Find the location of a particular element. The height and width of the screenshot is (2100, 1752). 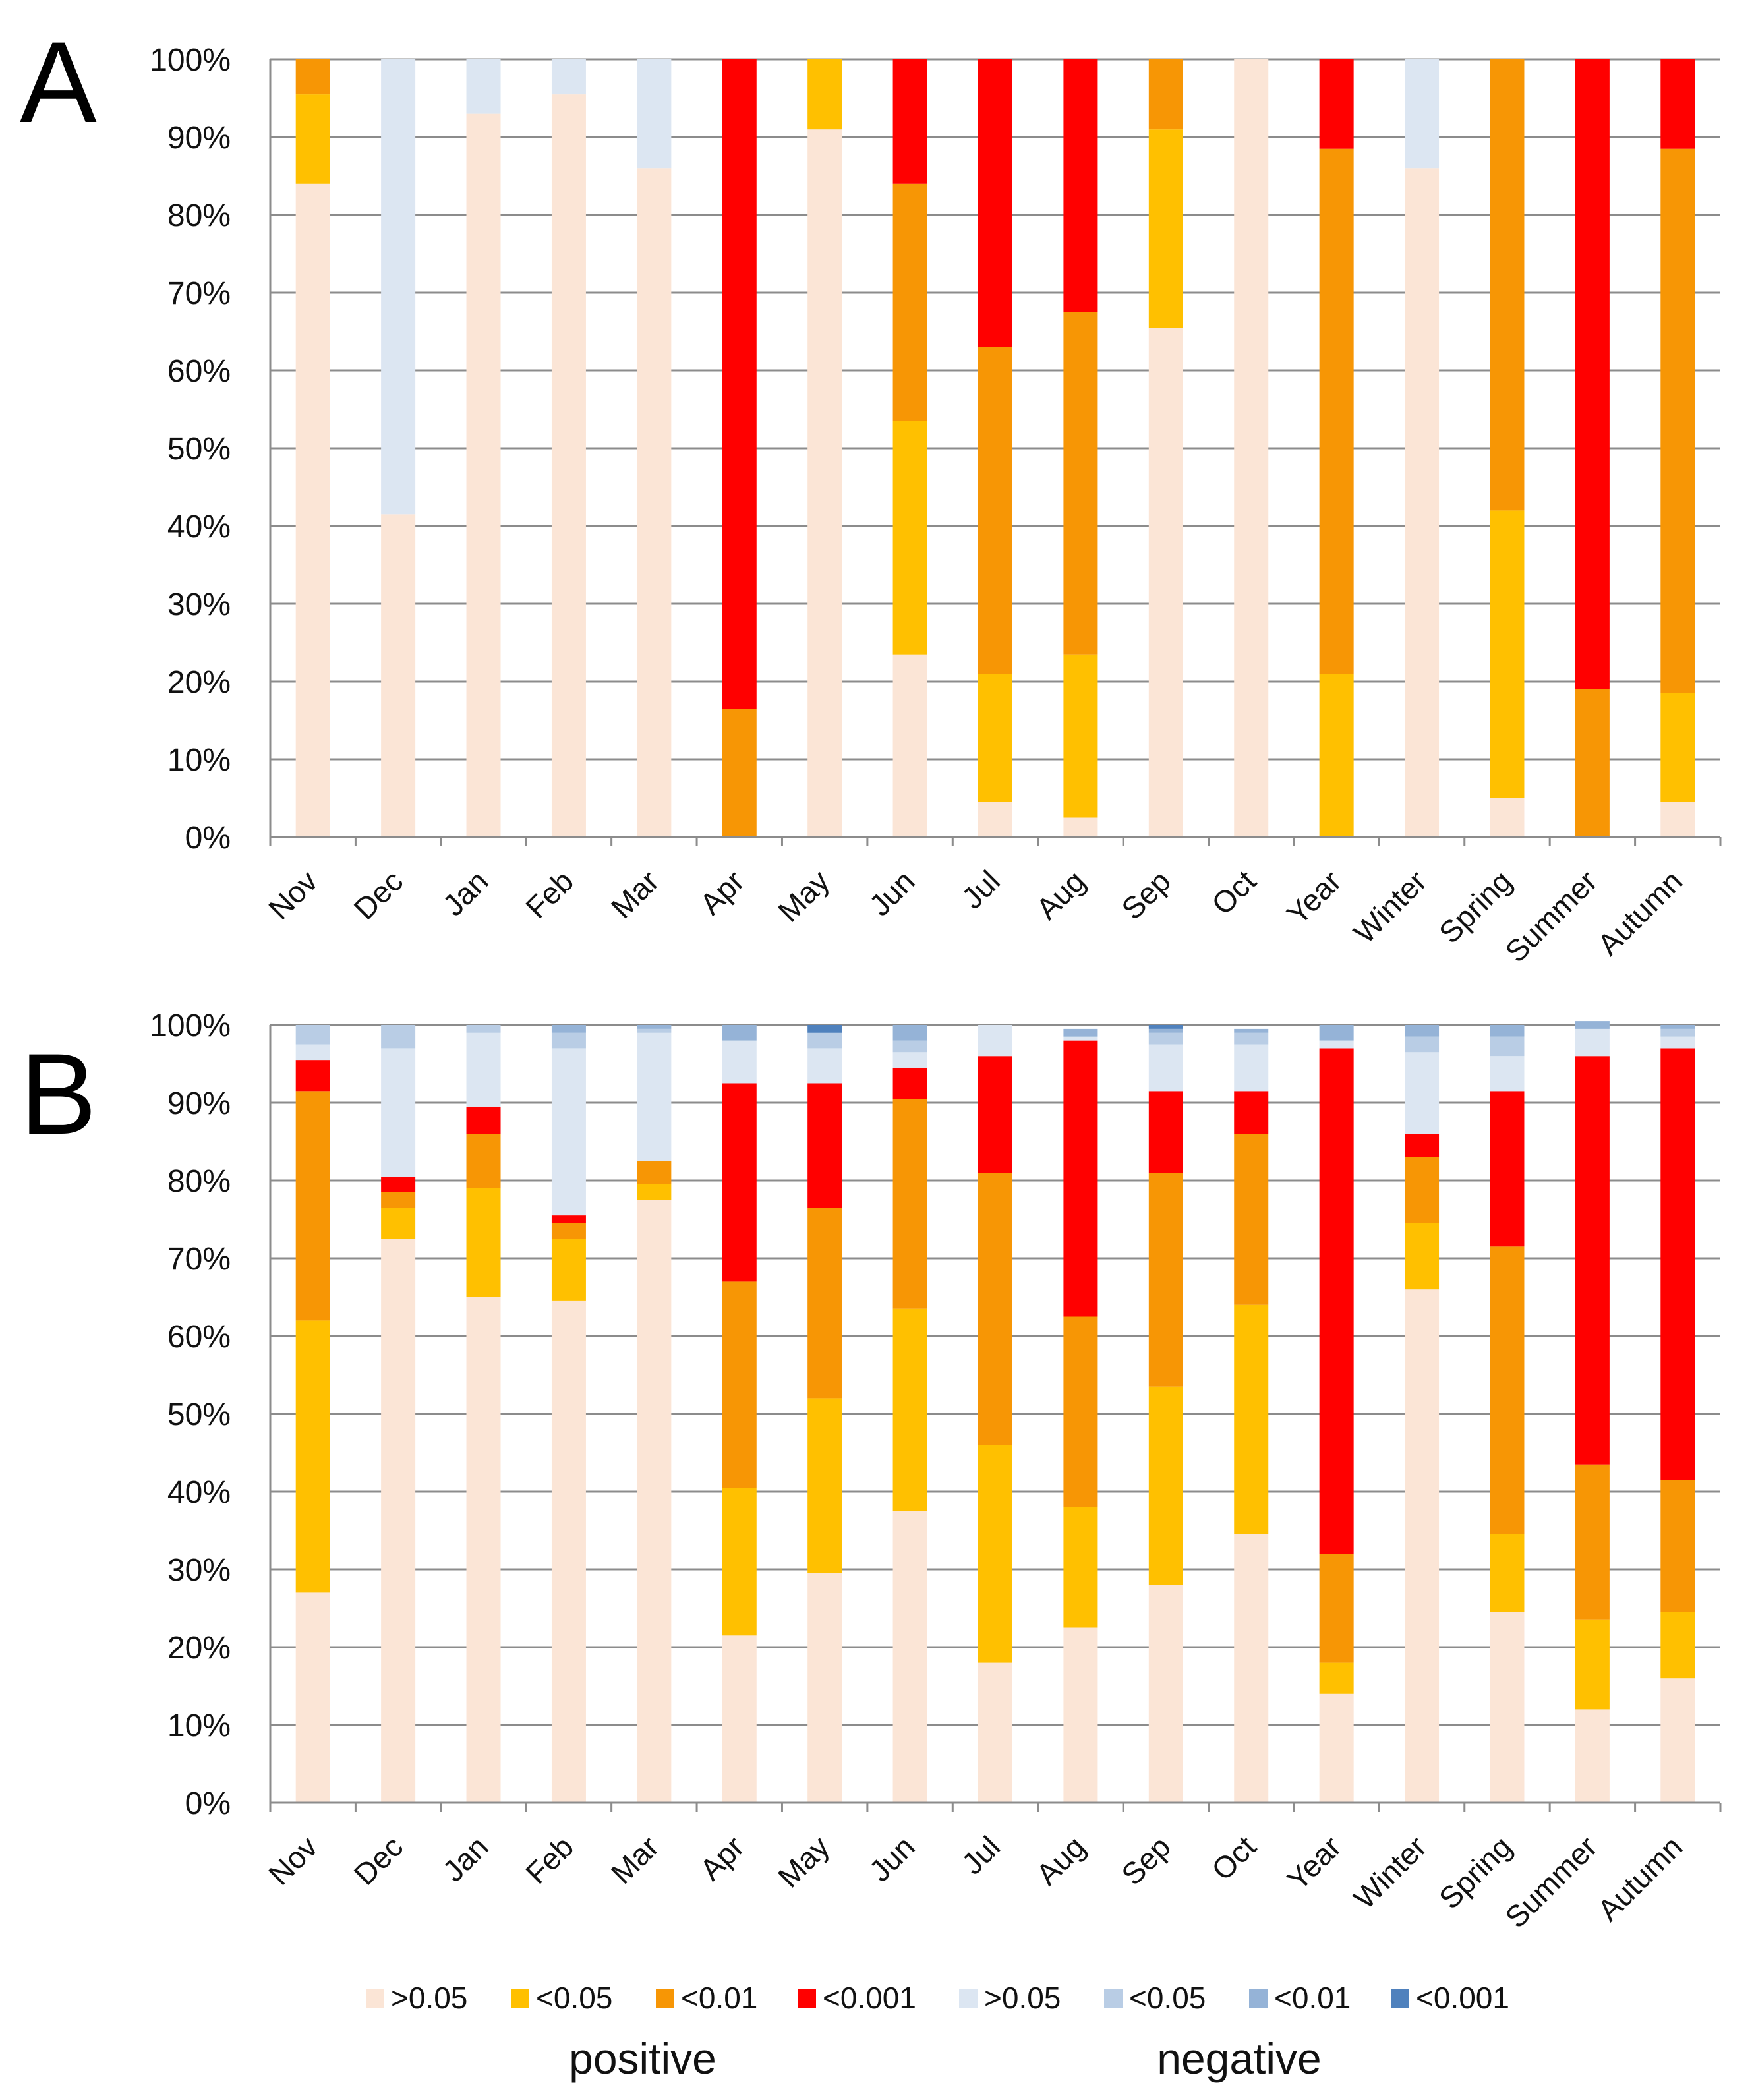

x-tick-label: Feb is located at coordinates (549, 1859).